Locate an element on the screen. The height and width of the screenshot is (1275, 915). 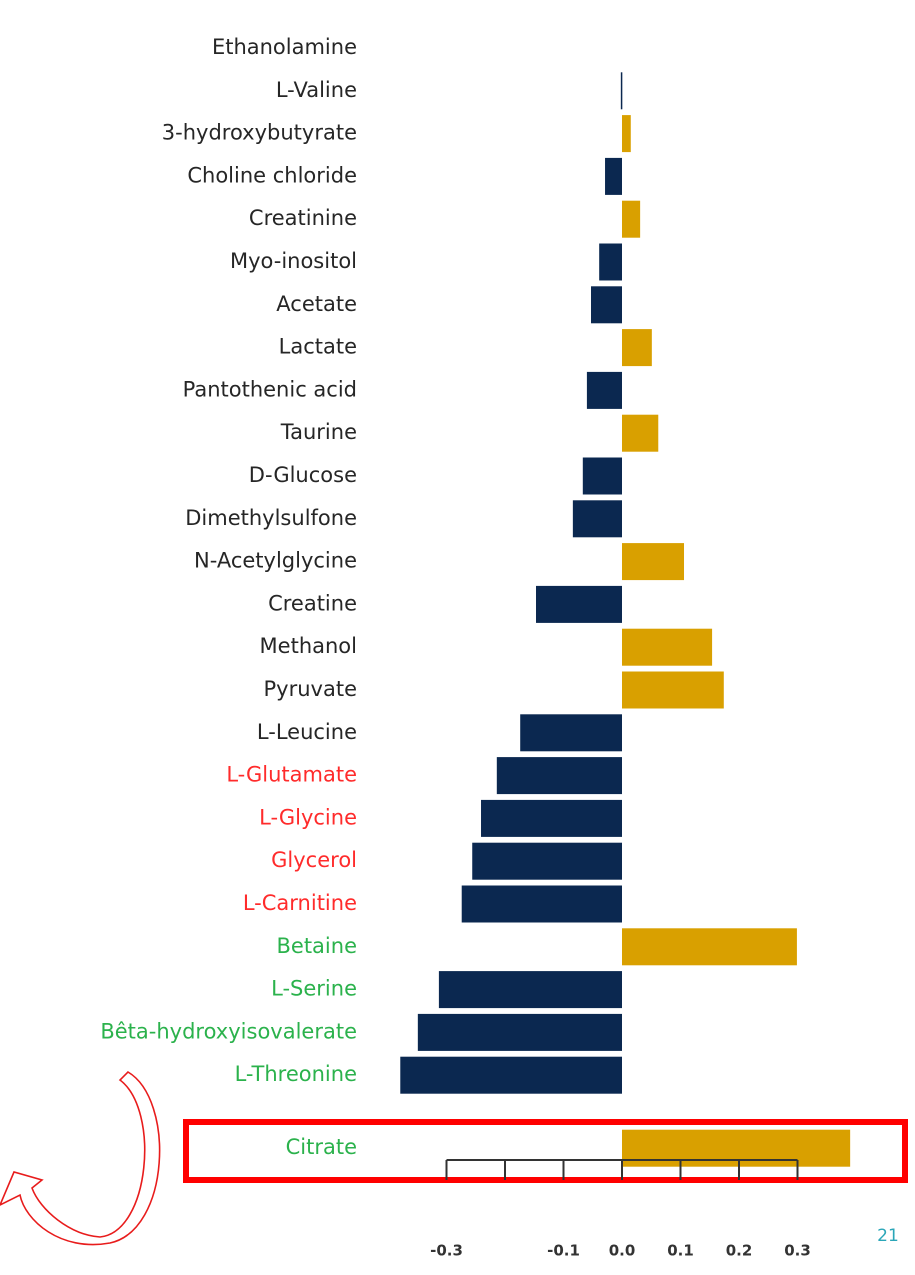
curved-arrow is located at coordinates (80, 1158).